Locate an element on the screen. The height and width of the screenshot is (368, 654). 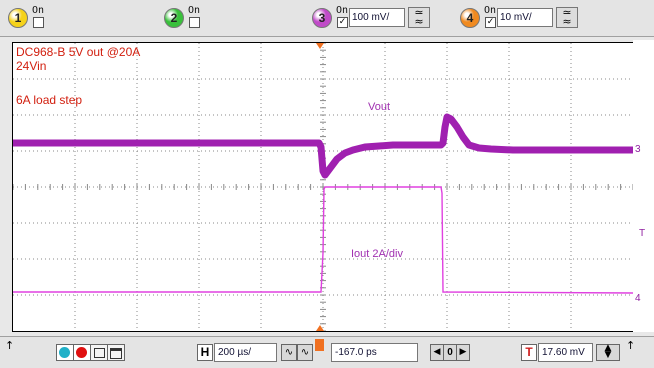
delay-right-button: ▶ is located at coordinates (463, 352).